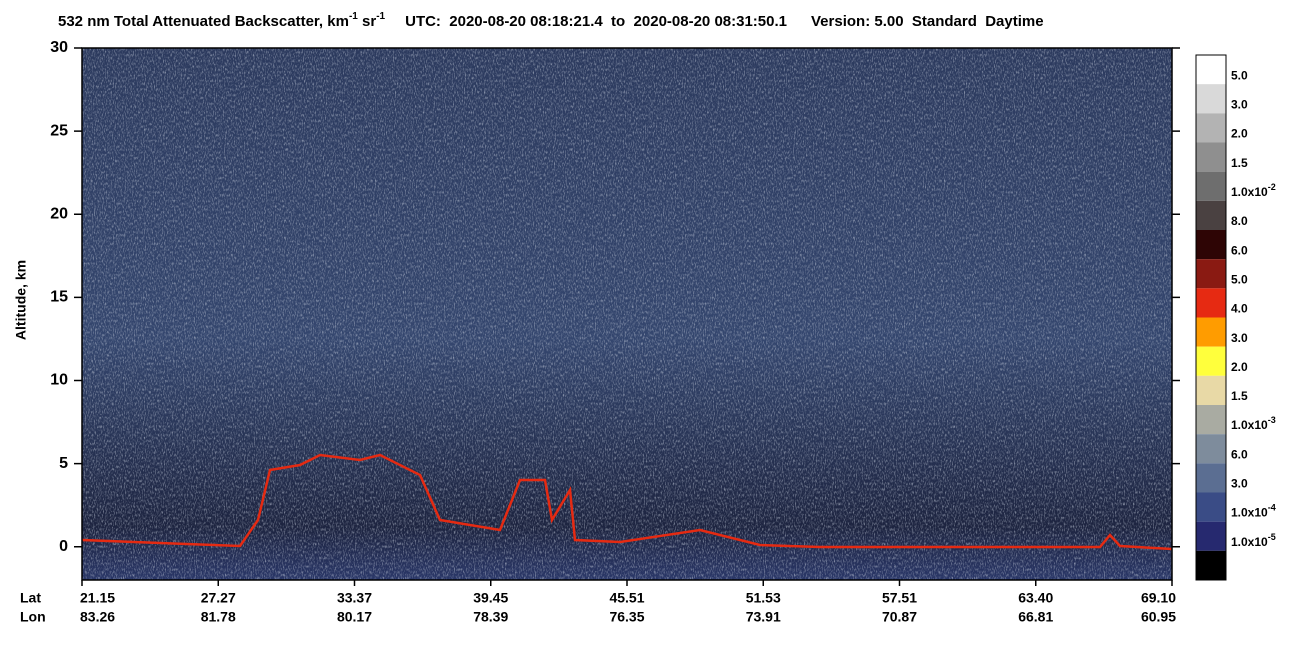  I want to click on colorbar-label-sup: -4, so click(1272, 508).